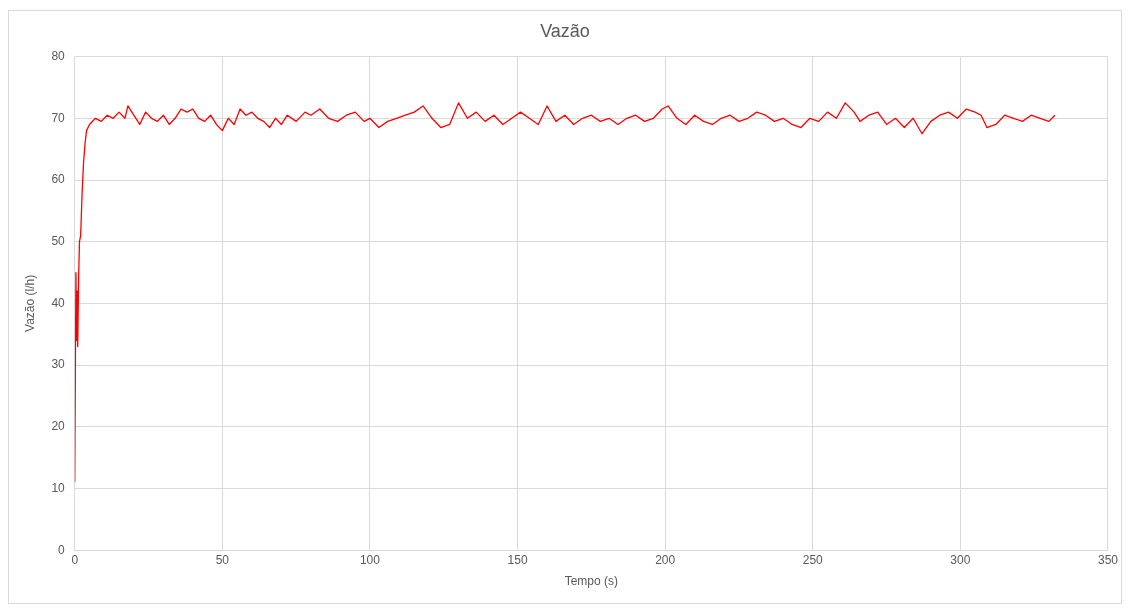 The height and width of the screenshot is (610, 1132). Describe the element at coordinates (813, 559) in the screenshot. I see `x-tick-label: 250` at that location.